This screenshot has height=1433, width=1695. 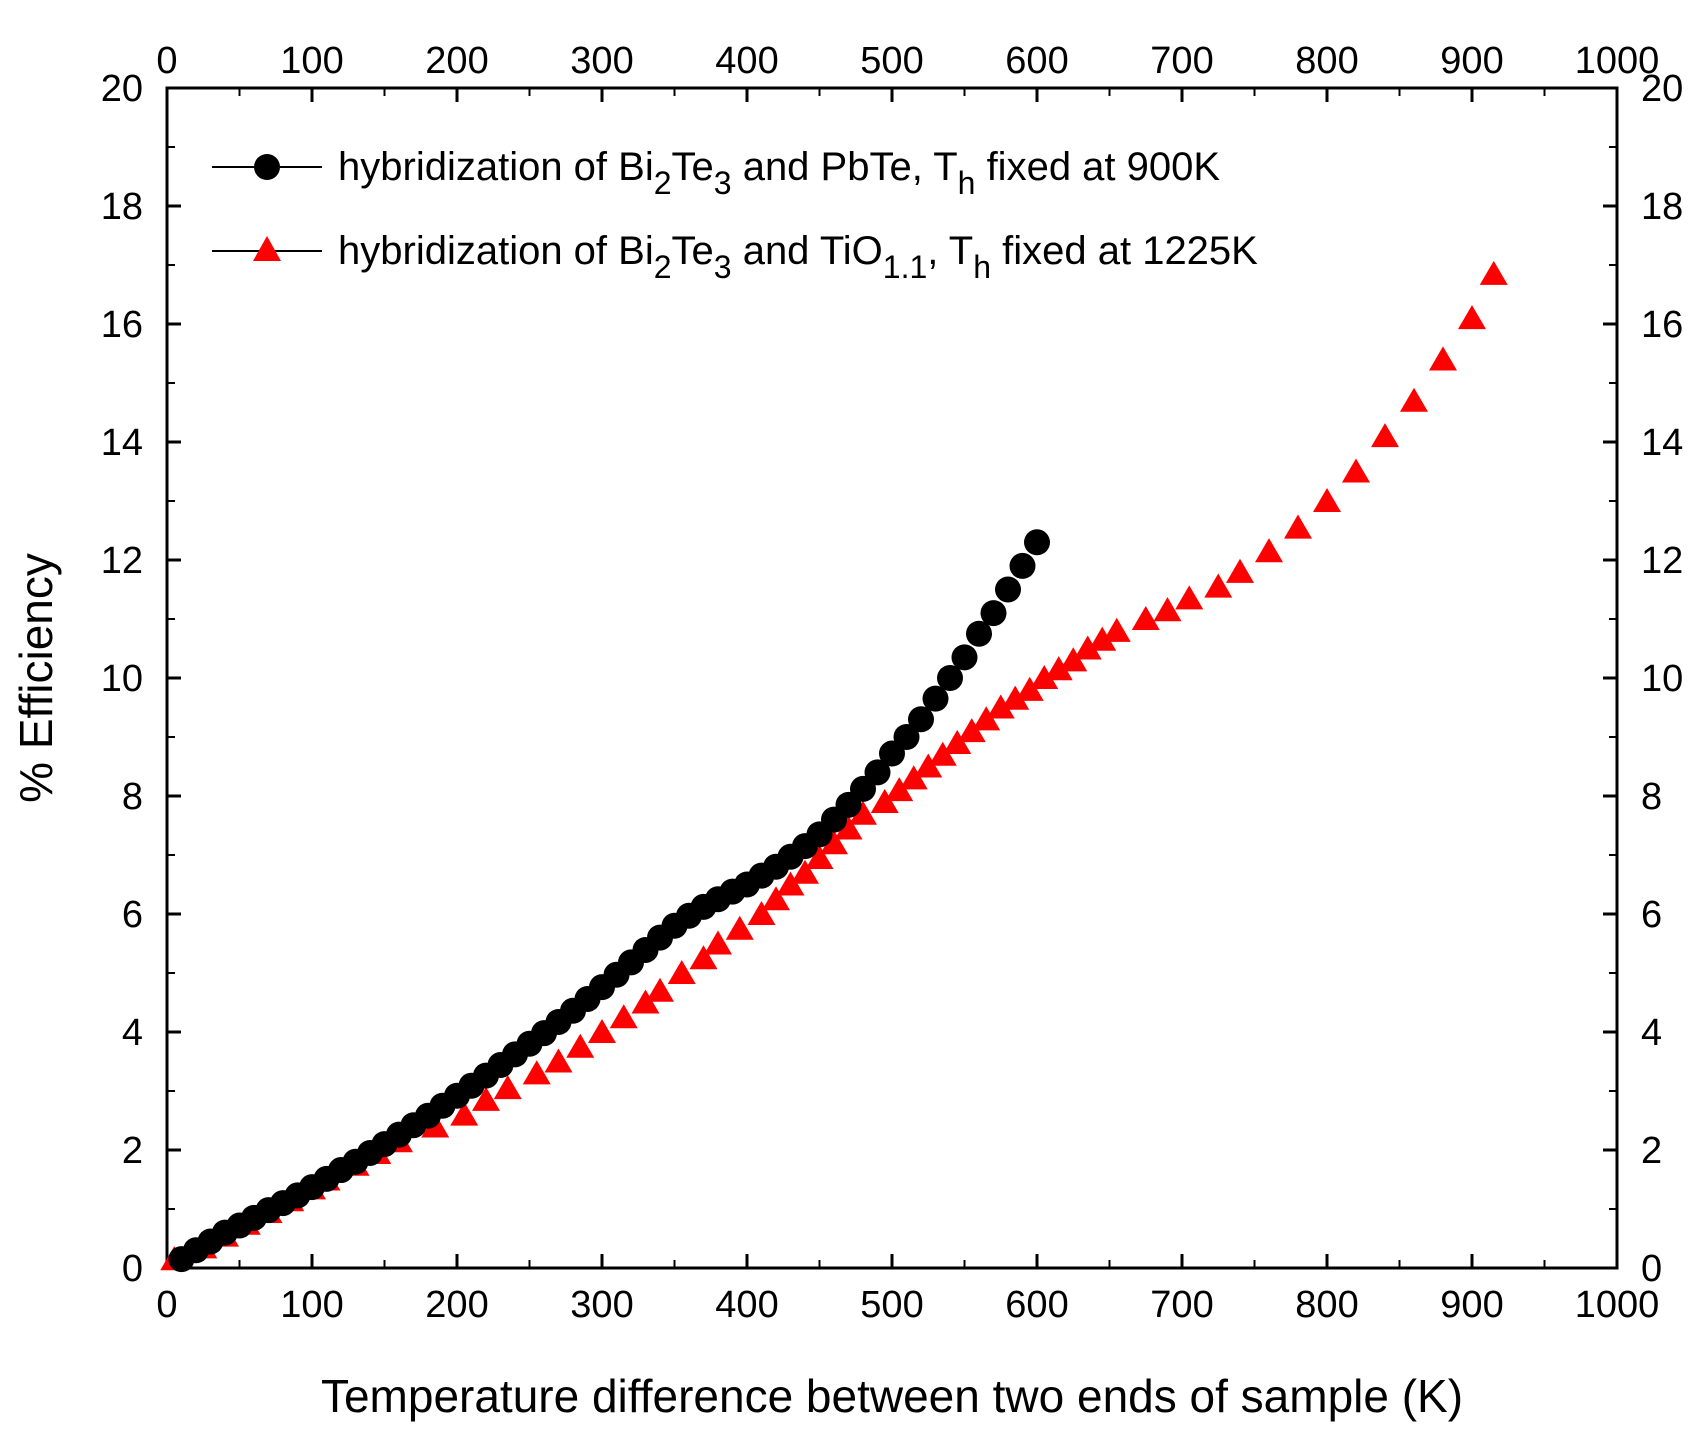 What do you see at coordinates (122, 443) in the screenshot?
I see `y-tick-label-left: 14` at bounding box center [122, 443].